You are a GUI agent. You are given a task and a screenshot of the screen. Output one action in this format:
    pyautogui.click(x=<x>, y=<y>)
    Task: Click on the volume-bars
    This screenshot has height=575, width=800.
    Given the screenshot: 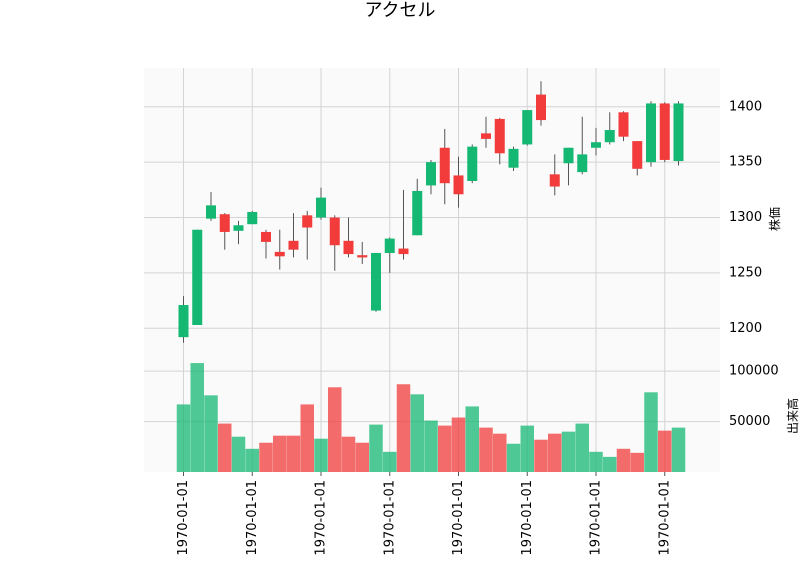 What is the action you would take?
    pyautogui.click(x=431, y=417)
    